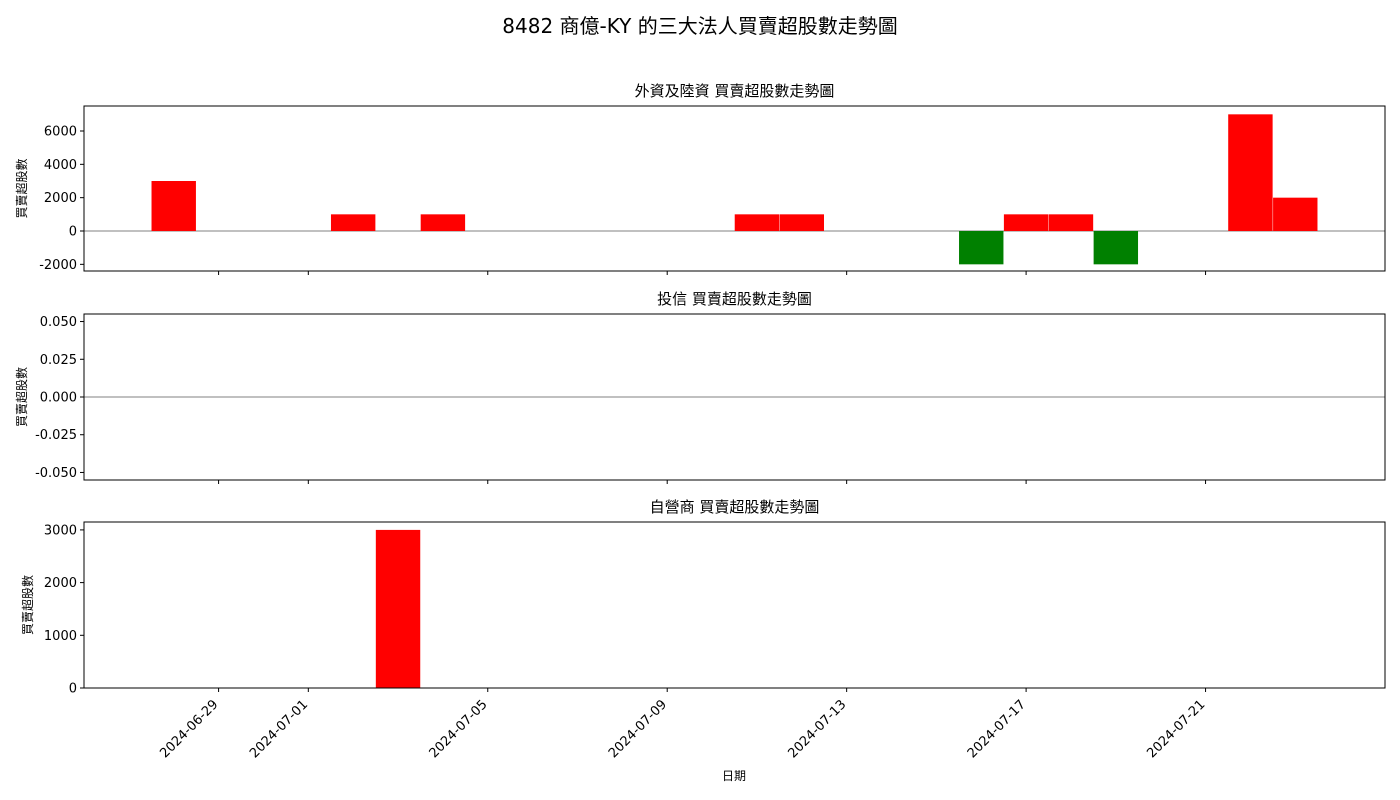 Image resolution: width=1400 pixels, height=800 pixels. What do you see at coordinates (699, 26) in the screenshot?
I see `chart-suptitle: 8482 商億-KY 的三大法人買賣超股數走勢圖` at bounding box center [699, 26].